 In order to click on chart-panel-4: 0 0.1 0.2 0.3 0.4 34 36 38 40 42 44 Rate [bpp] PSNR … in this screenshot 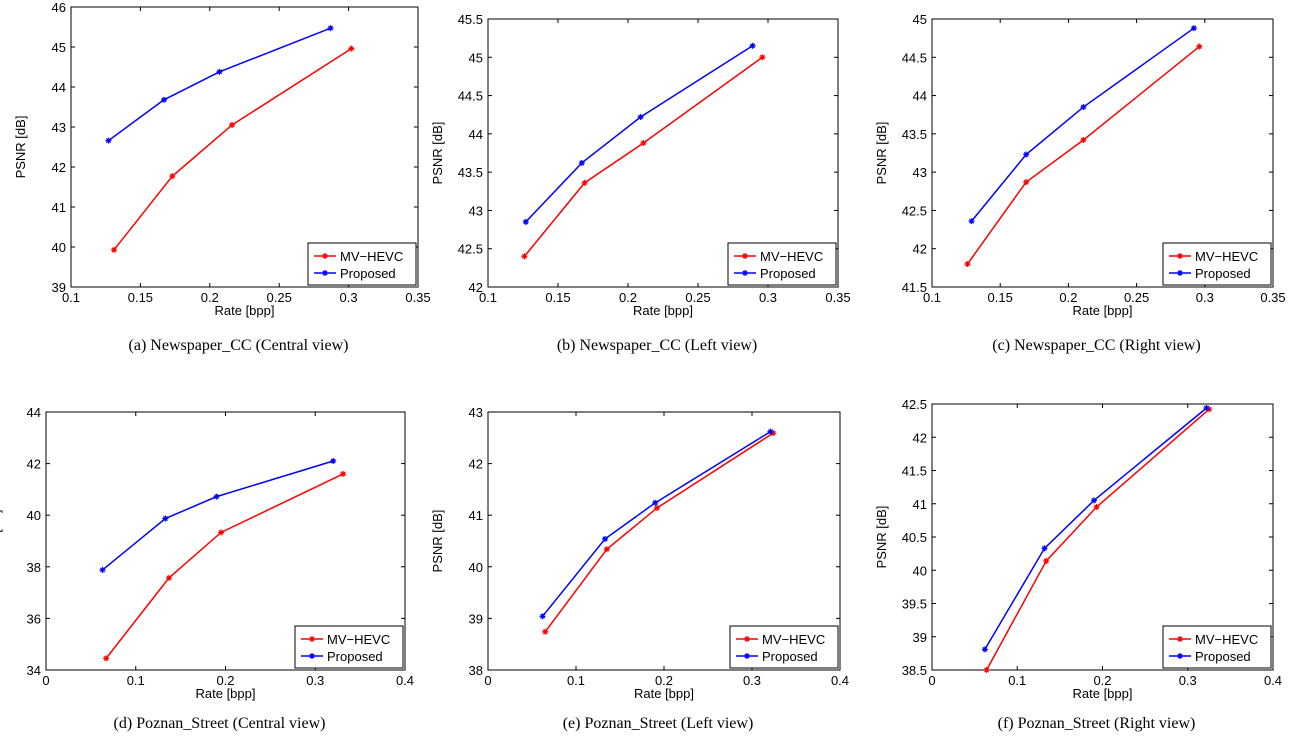, I will do `click(207, 568)`.